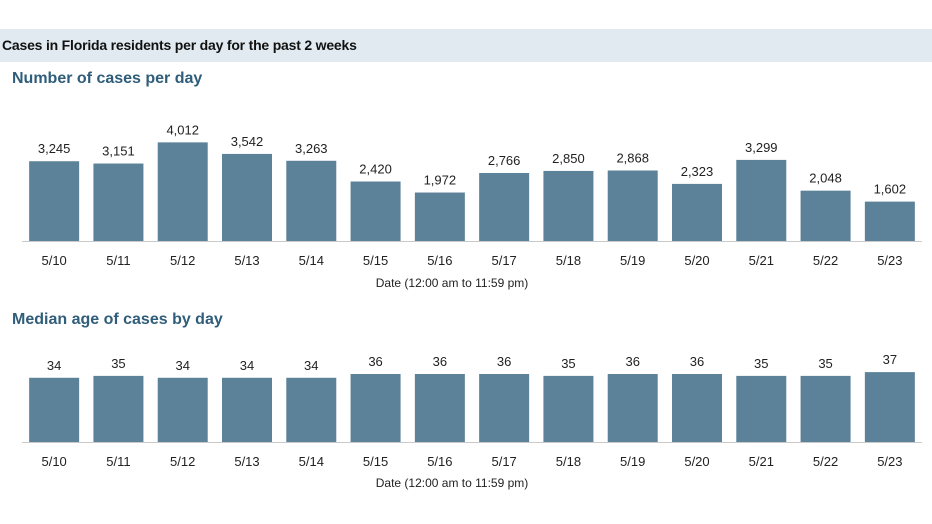  I want to click on data-label: 2,323, so click(697, 171).